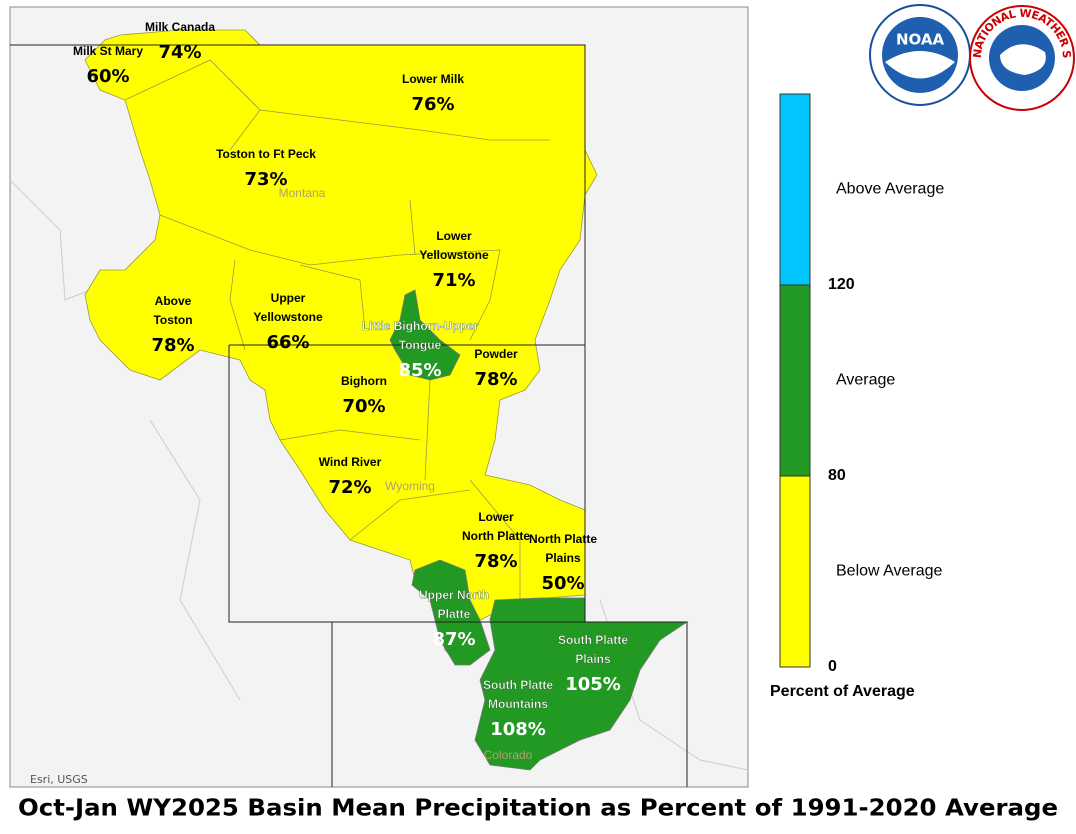 This screenshot has height=834, width=1076. Describe the element at coordinates (433, 79) in the screenshot. I see `basin-name: Lower Milk` at that location.